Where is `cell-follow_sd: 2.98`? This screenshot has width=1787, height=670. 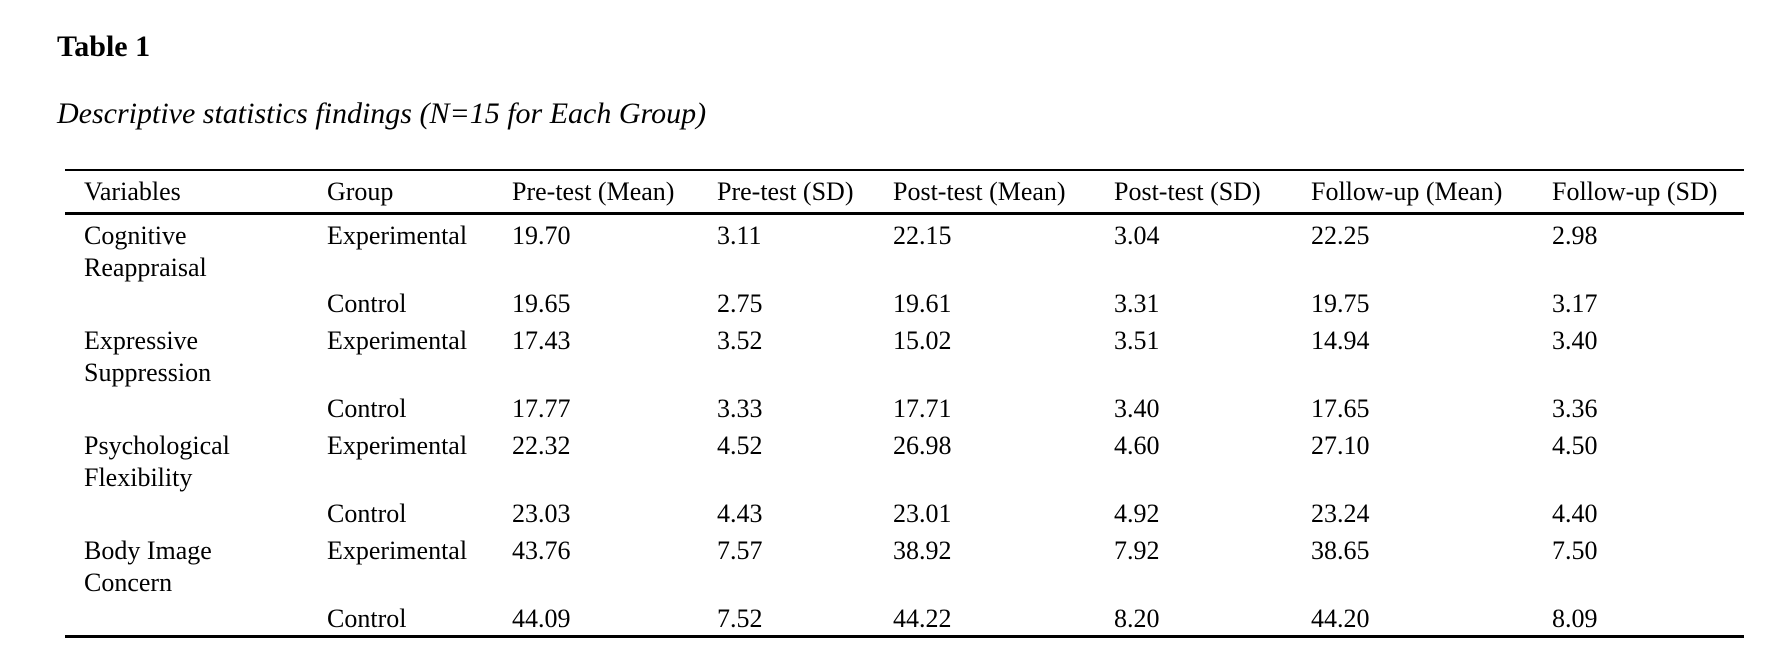 cell-follow_sd: 2.98 is located at coordinates (1575, 235).